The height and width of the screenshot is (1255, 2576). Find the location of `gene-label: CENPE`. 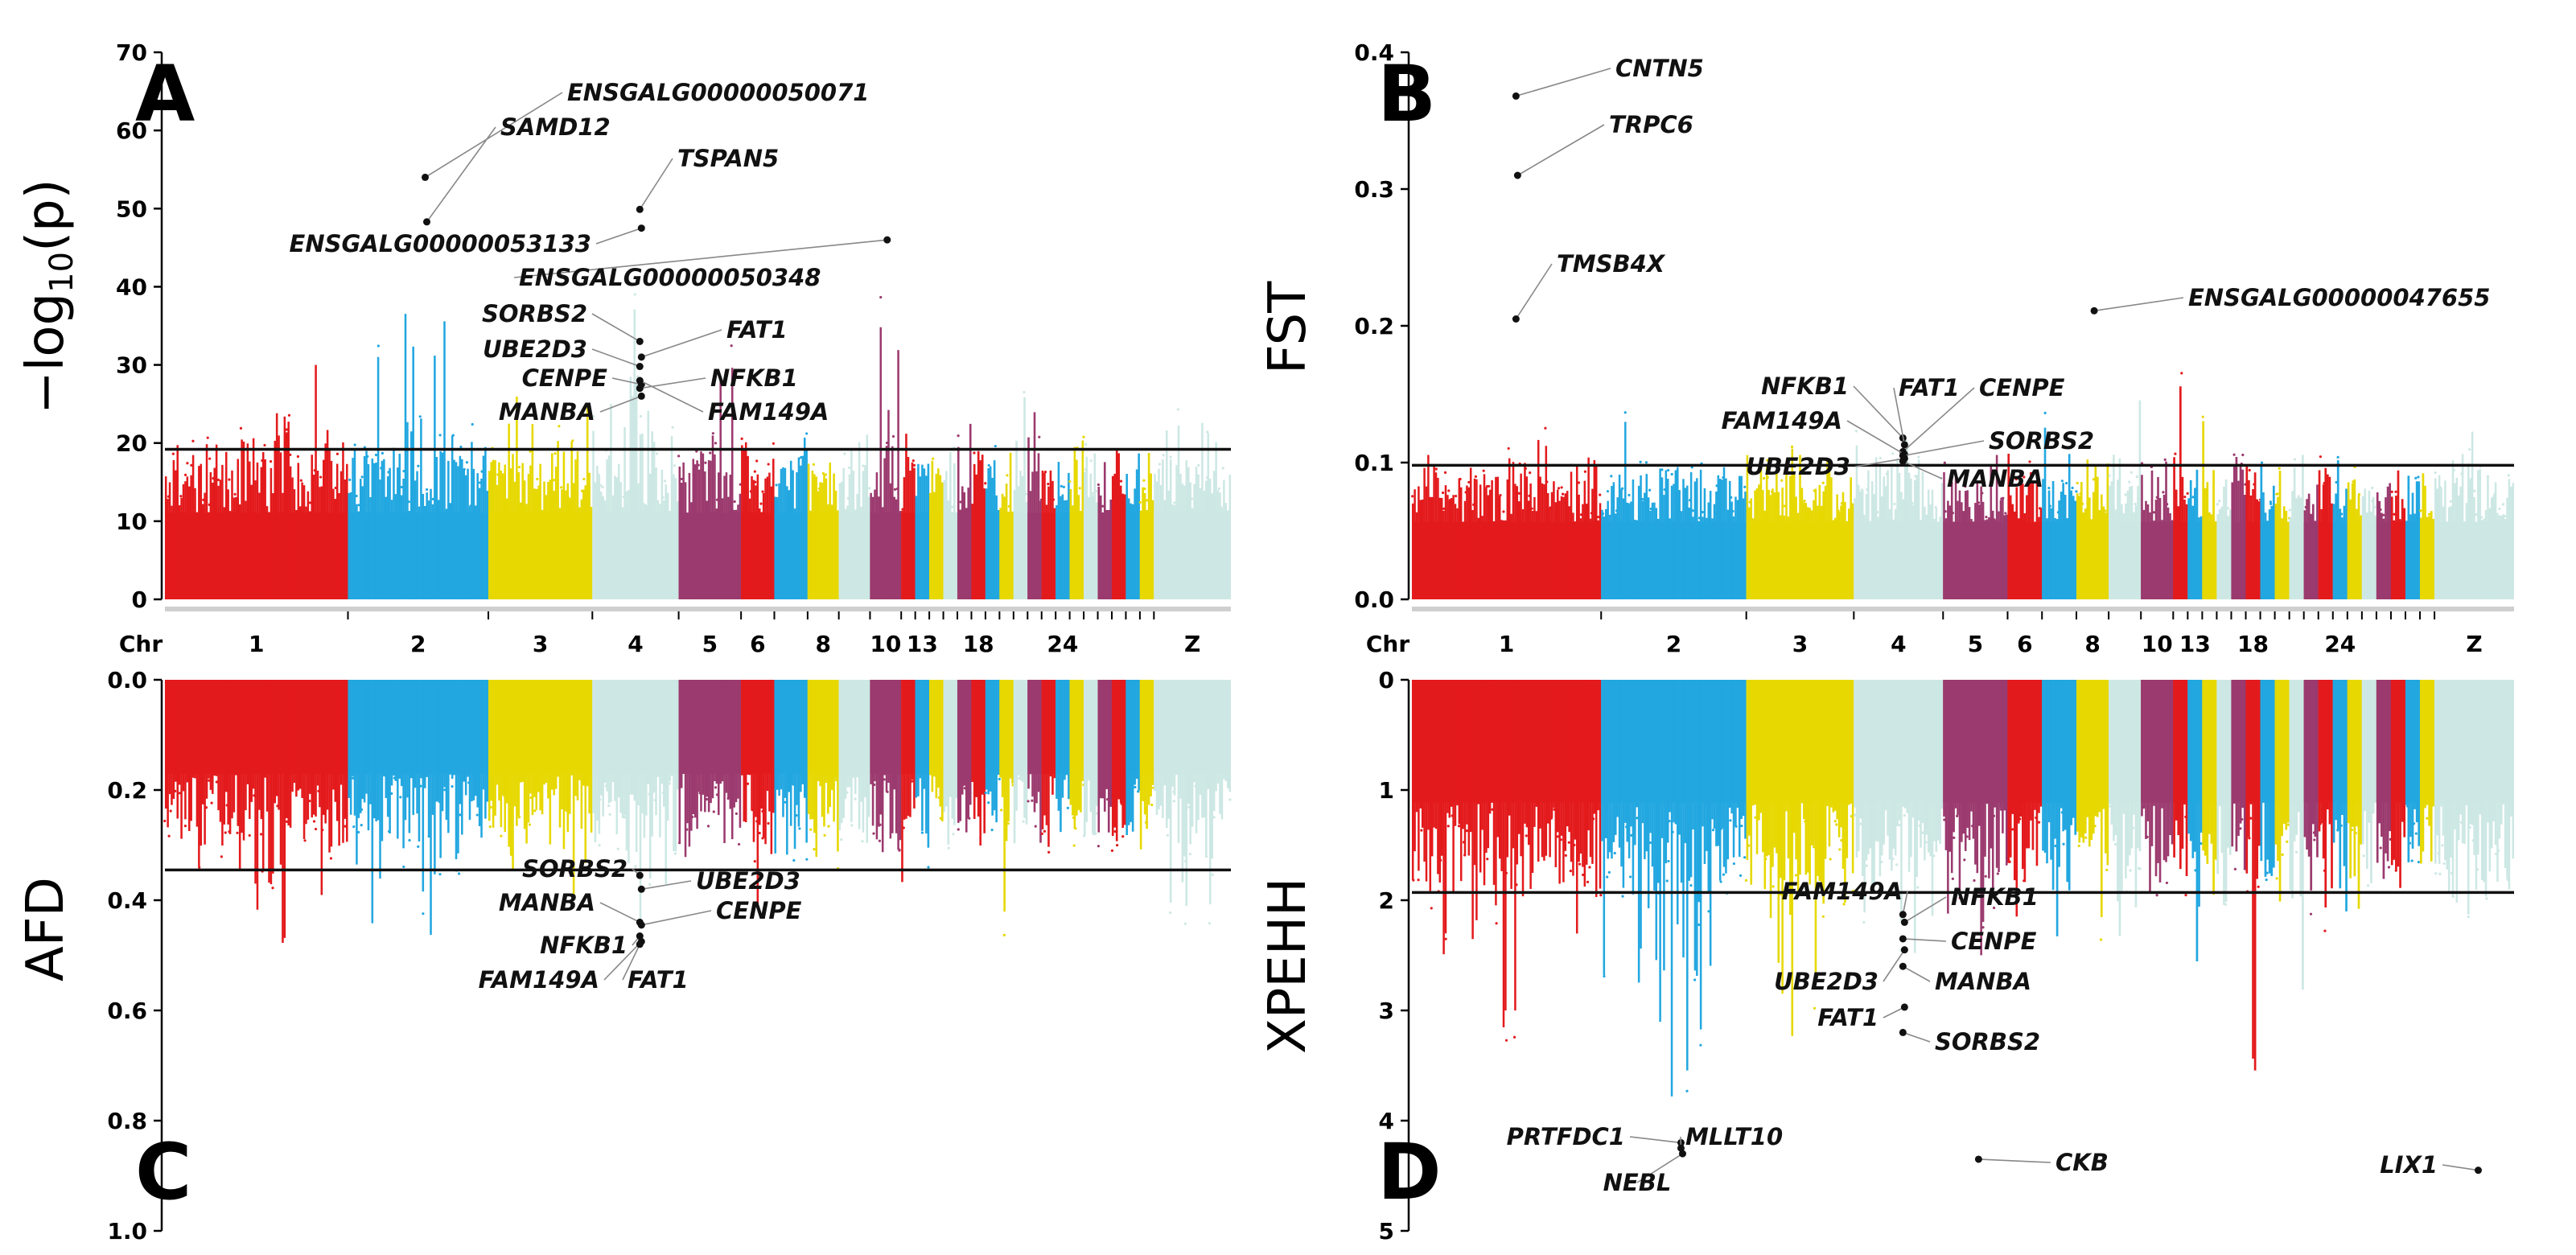

gene-label: CENPE is located at coordinates (2022, 387).